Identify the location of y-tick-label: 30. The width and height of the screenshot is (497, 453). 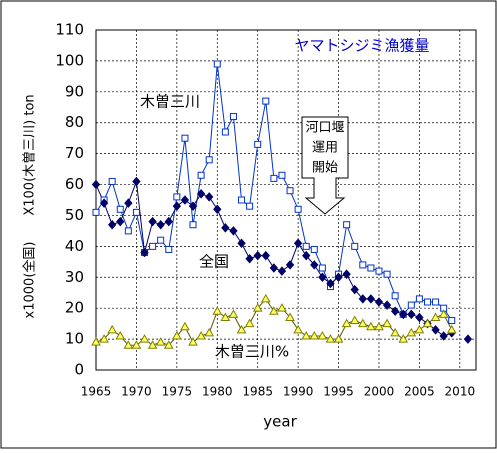
(74, 277).